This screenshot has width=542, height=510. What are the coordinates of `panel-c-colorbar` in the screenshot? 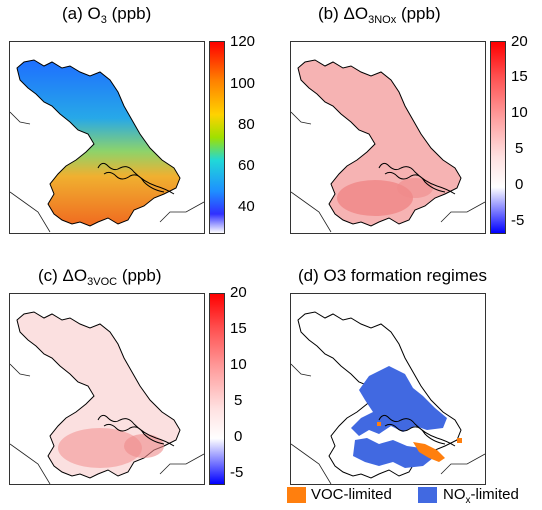 It's located at (217, 389).